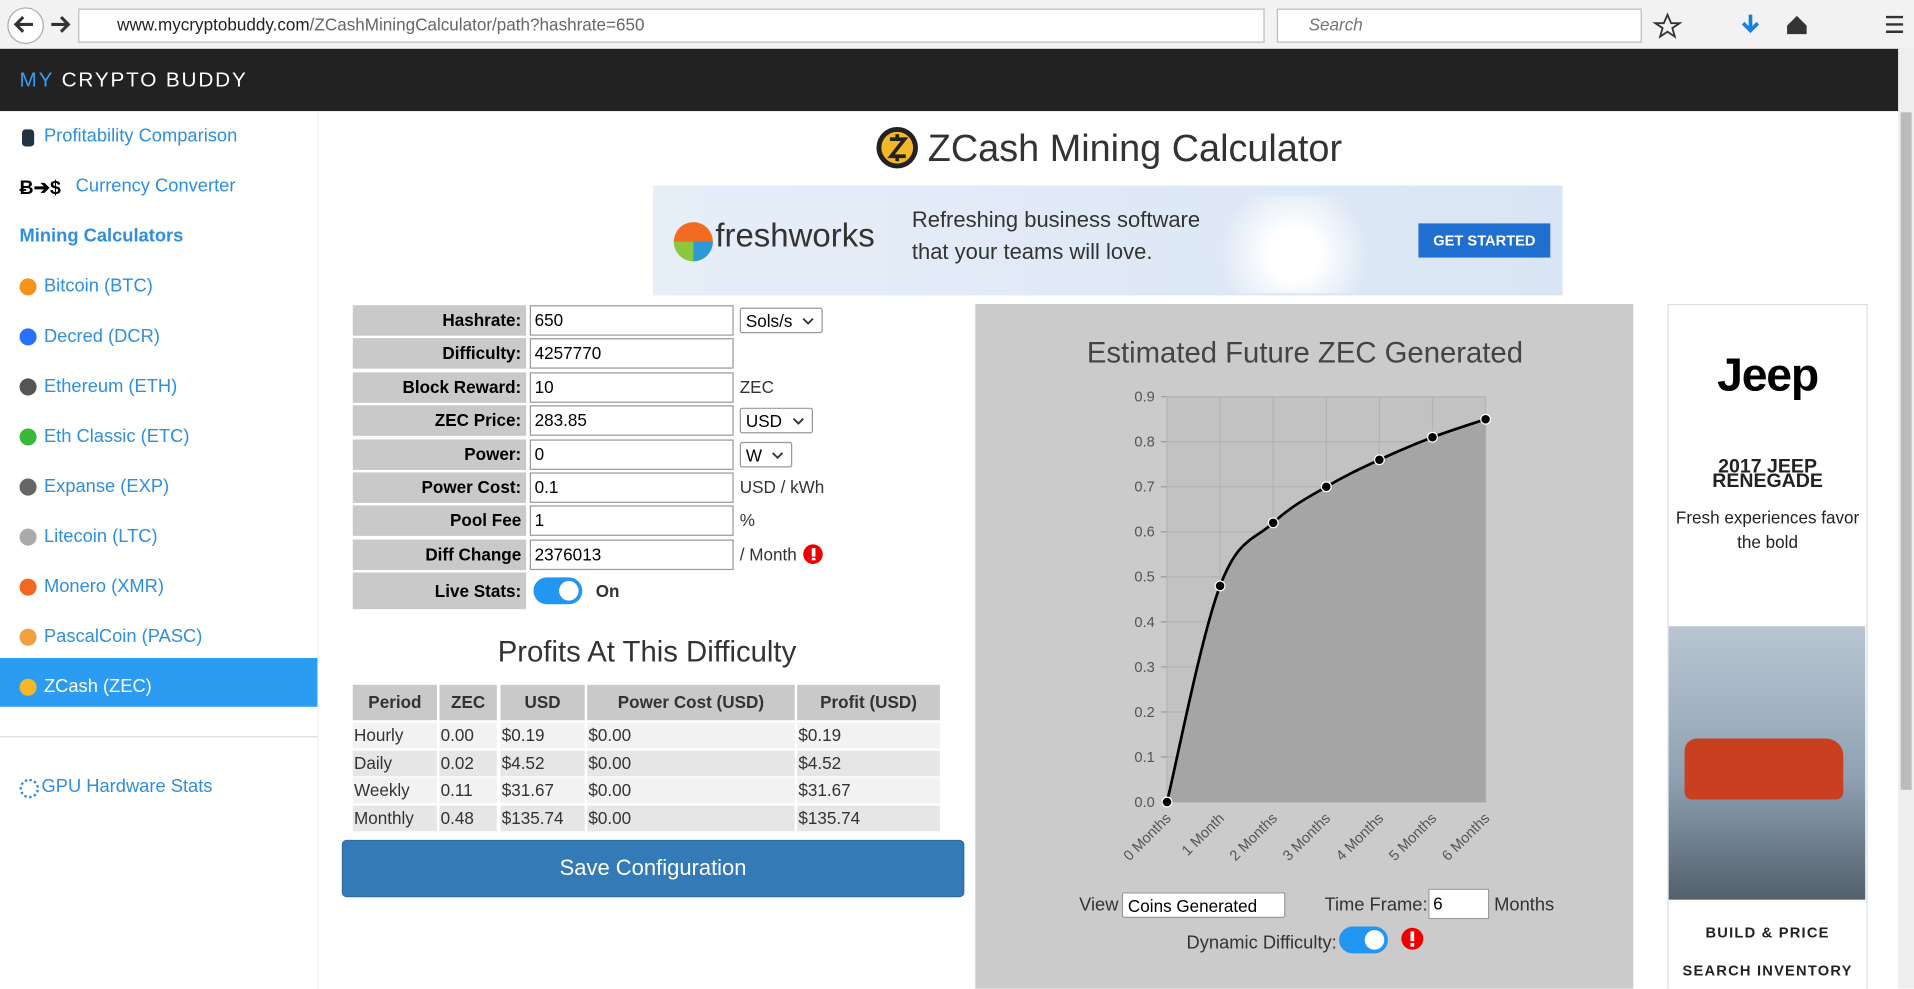 This screenshot has height=989, width=1914. Describe the element at coordinates (100, 536) in the screenshot. I see `menu-link: Litecoin (LTC)` at that location.